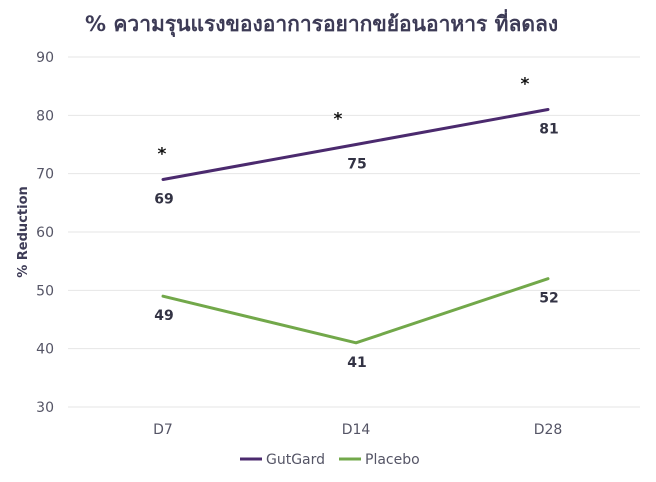 This screenshot has width=656, height=482. I want to click on y-tick-label: 80, so click(45, 116).